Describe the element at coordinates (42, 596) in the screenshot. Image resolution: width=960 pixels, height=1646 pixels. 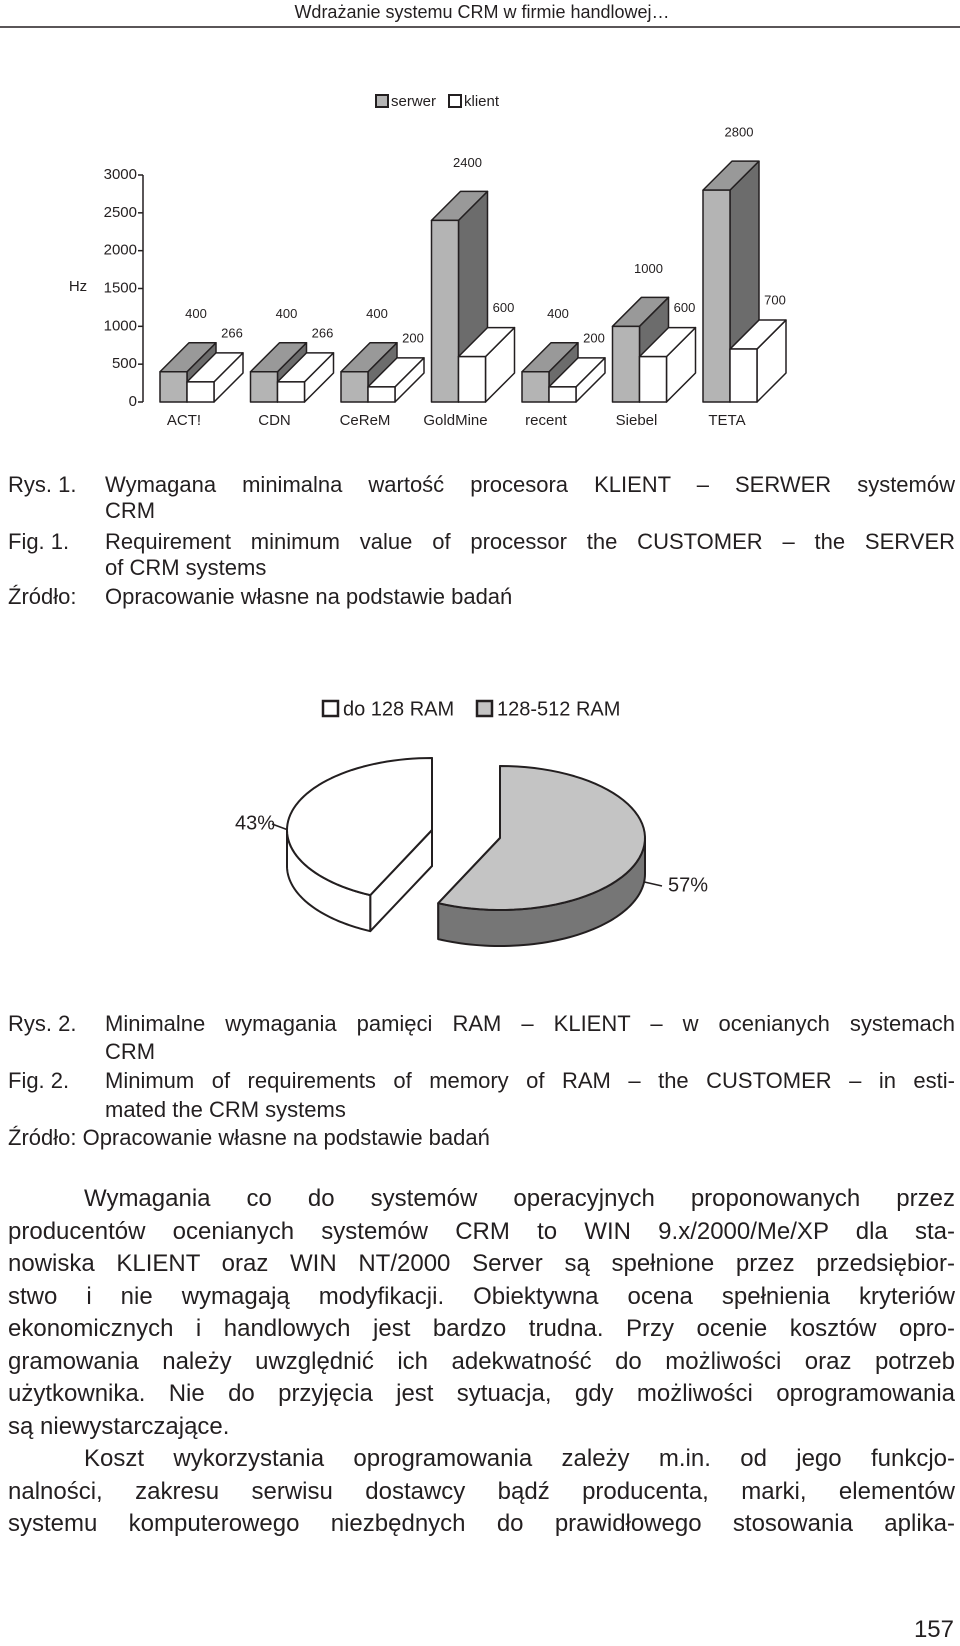
I see `caption-label: Źródło:` at that location.